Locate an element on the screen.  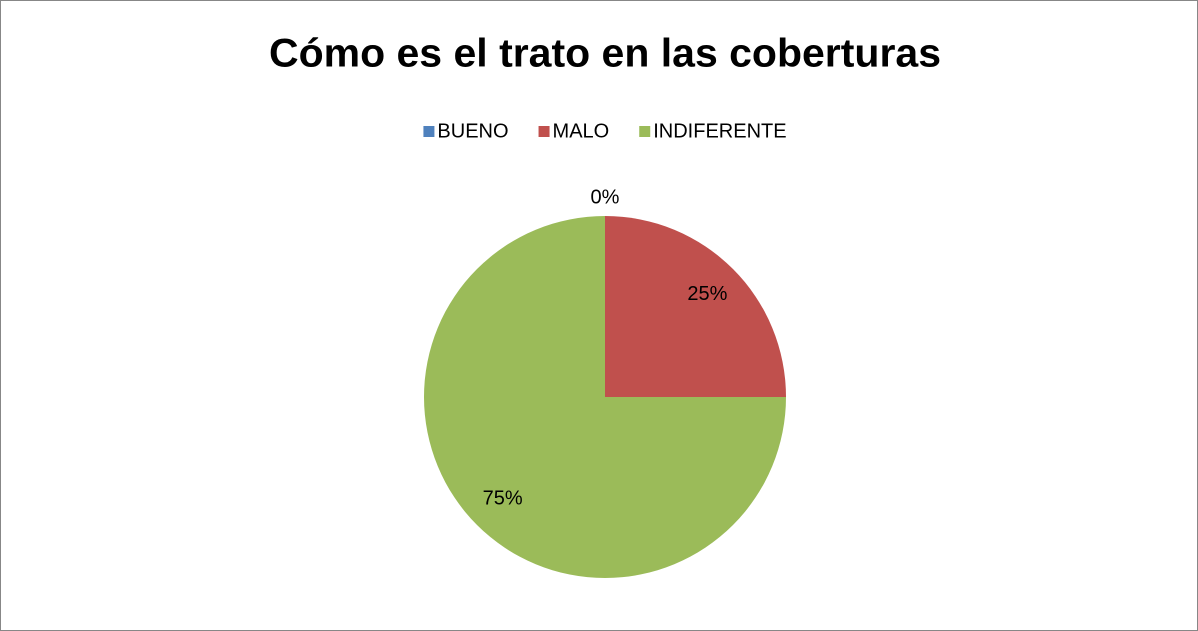
legend-label: INDIFERENTE is located at coordinates (719, 131).